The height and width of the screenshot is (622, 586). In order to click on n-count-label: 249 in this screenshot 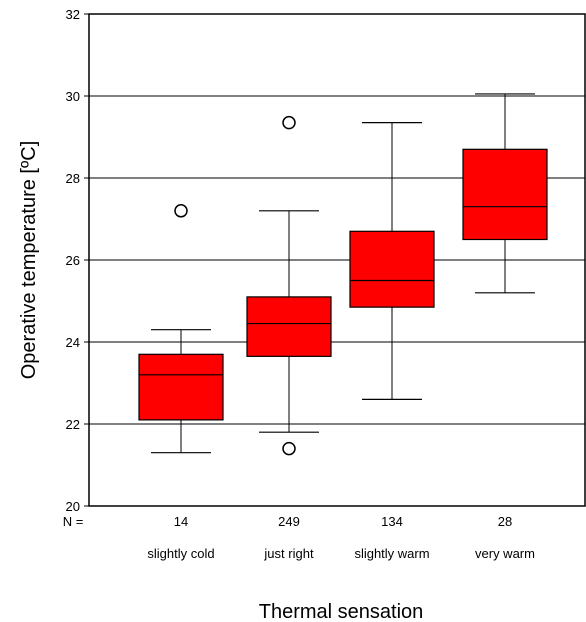, I will do `click(289, 521)`.